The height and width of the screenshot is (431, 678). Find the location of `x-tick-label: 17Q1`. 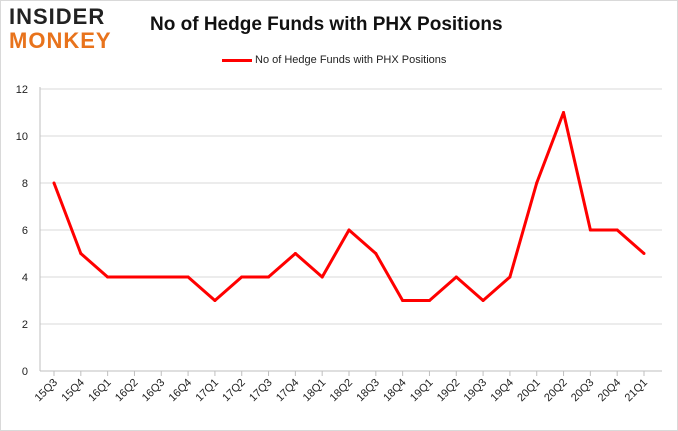

x-tick-label: 17Q1 is located at coordinates (208, 391).